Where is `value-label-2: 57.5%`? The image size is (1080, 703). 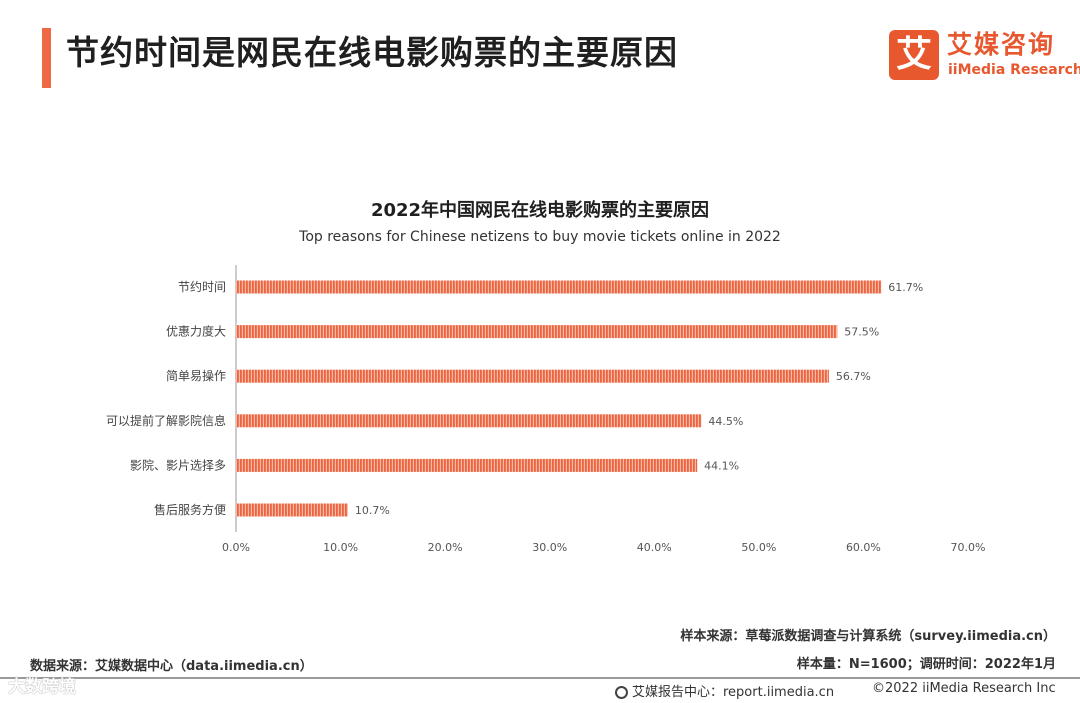 value-label-2: 57.5% is located at coordinates (861, 332).